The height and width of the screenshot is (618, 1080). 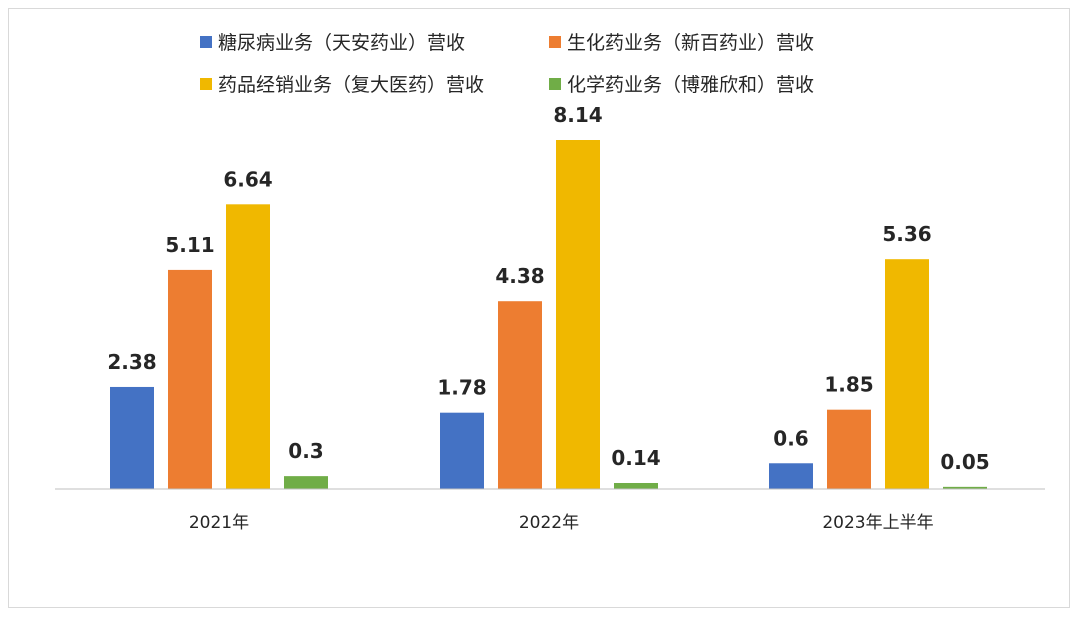 What do you see at coordinates (577, 115) in the screenshot?
I see `value-label-2-series-3: 8.14` at bounding box center [577, 115].